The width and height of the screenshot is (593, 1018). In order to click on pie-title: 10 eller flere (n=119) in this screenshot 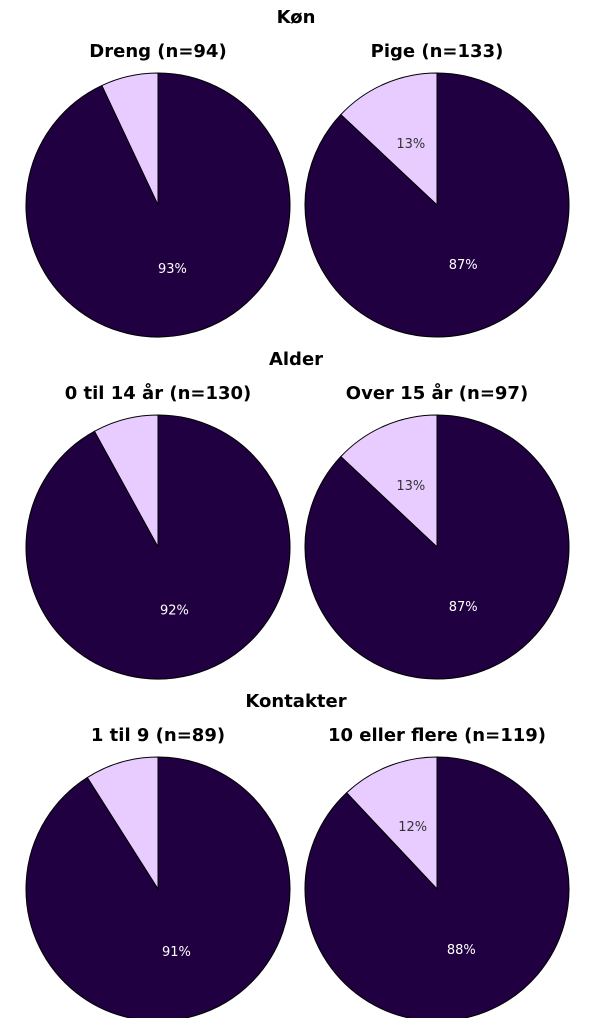, I will do `click(437, 735)`.